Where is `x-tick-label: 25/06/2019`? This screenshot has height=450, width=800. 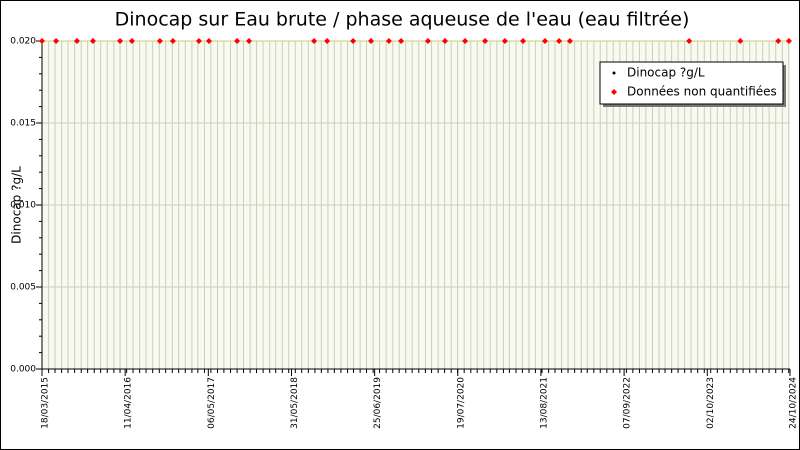
x-tick-label: 25/06/2019 is located at coordinates (378, 403).